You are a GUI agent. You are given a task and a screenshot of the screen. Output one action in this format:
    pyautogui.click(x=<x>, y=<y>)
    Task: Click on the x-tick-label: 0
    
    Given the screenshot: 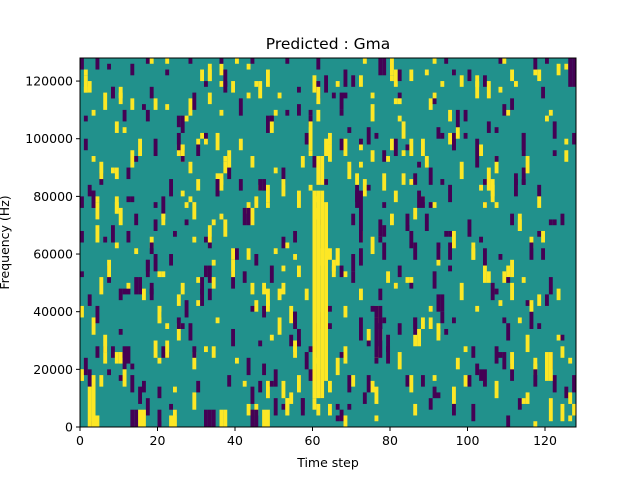 What is the action you would take?
    pyautogui.click(x=80, y=440)
    